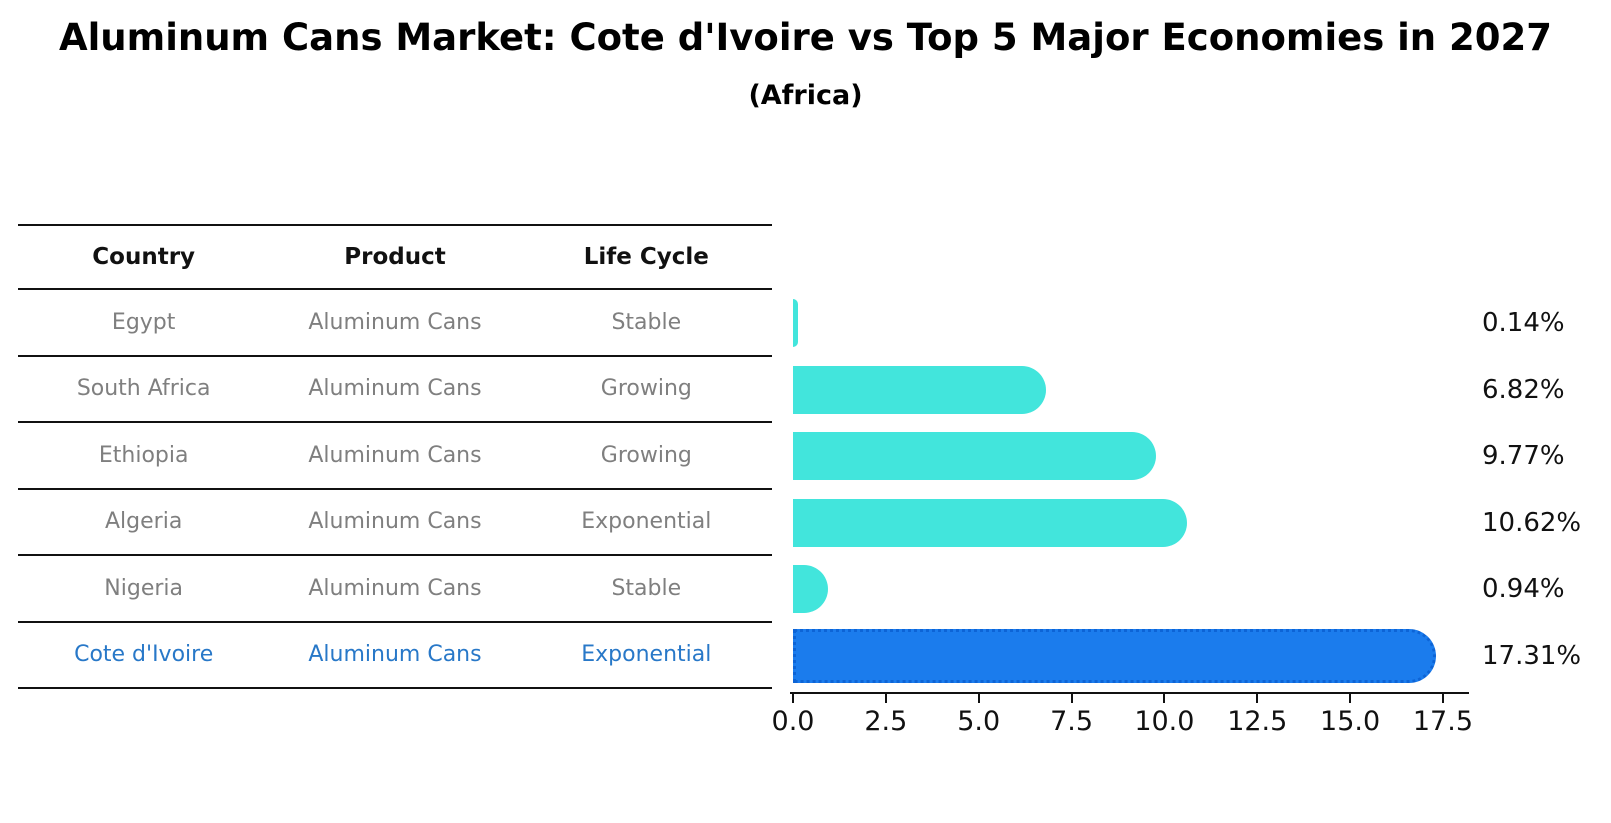  I want to click on table-cell-country: Egypt, so click(143, 322).